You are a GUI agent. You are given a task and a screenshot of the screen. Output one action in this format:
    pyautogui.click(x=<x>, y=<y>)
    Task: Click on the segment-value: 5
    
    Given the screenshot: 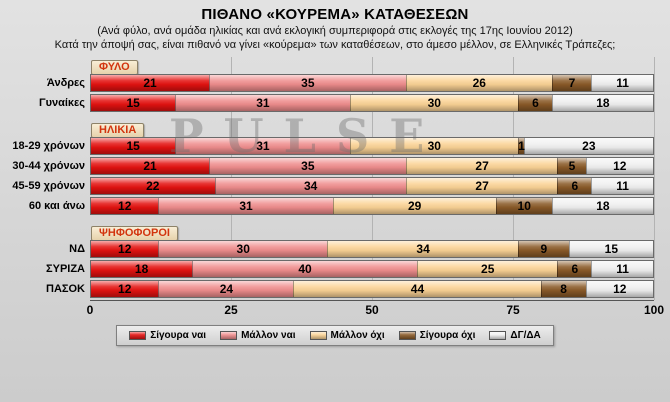 What is the action you would take?
    pyautogui.click(x=572, y=166)
    